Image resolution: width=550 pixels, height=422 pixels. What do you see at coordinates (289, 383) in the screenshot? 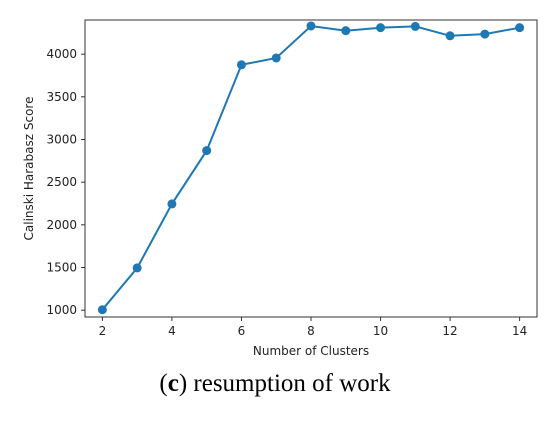
I see `caption-text: resumption of work` at bounding box center [289, 383].